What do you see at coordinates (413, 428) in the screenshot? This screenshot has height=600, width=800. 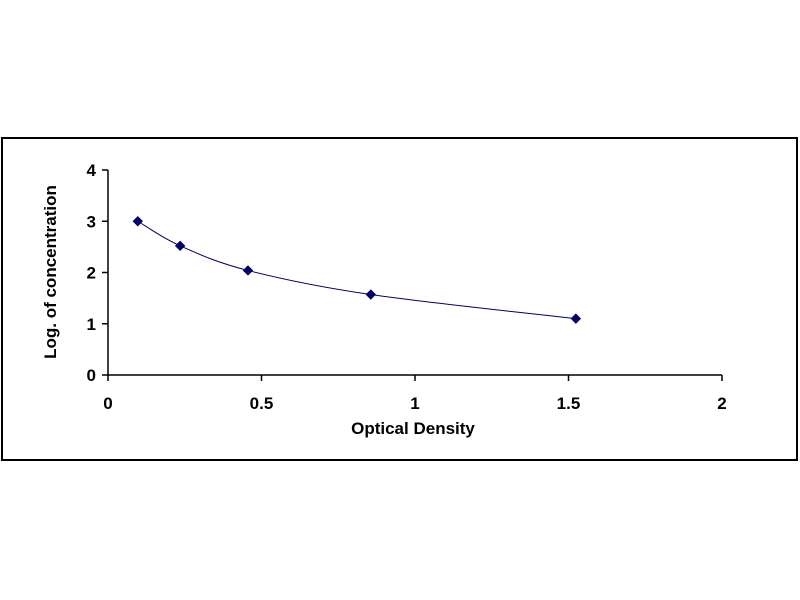 I see `x-axis-label: Optical Density` at bounding box center [413, 428].